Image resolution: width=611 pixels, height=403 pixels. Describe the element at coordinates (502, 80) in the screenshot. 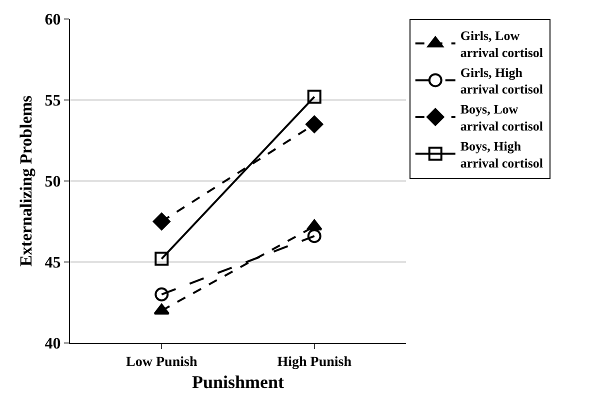

I see `legend-label: Girls, High arrival cortisol` at that location.